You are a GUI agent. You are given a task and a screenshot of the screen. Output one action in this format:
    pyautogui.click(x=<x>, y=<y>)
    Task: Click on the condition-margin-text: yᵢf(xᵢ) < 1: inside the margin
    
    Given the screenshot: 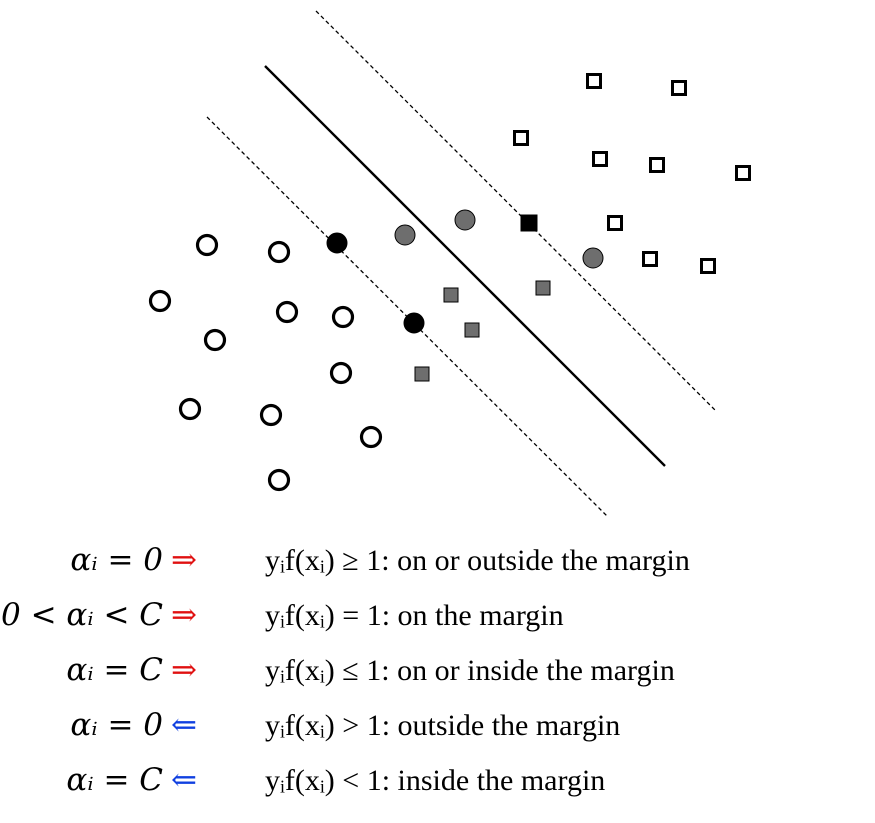 What is the action you would take?
    pyautogui.click(x=435, y=780)
    